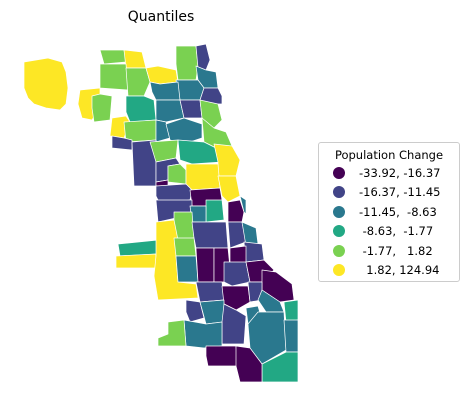 The width and height of the screenshot is (471, 408). What do you see at coordinates (398, 211) in the screenshot?
I see `legend-label: -11.45, -8.63` at bounding box center [398, 211].